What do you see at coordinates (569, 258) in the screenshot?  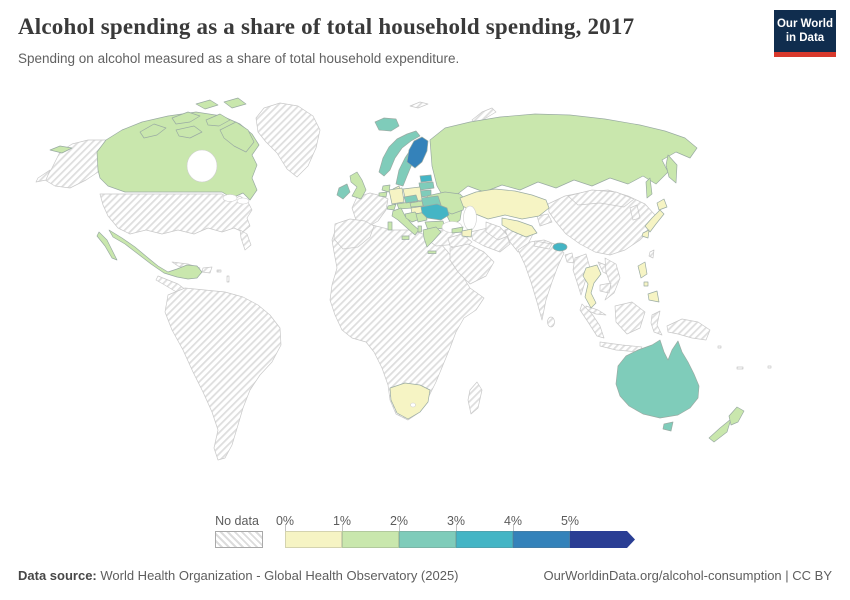 I see `region-bangladesh` at bounding box center [569, 258].